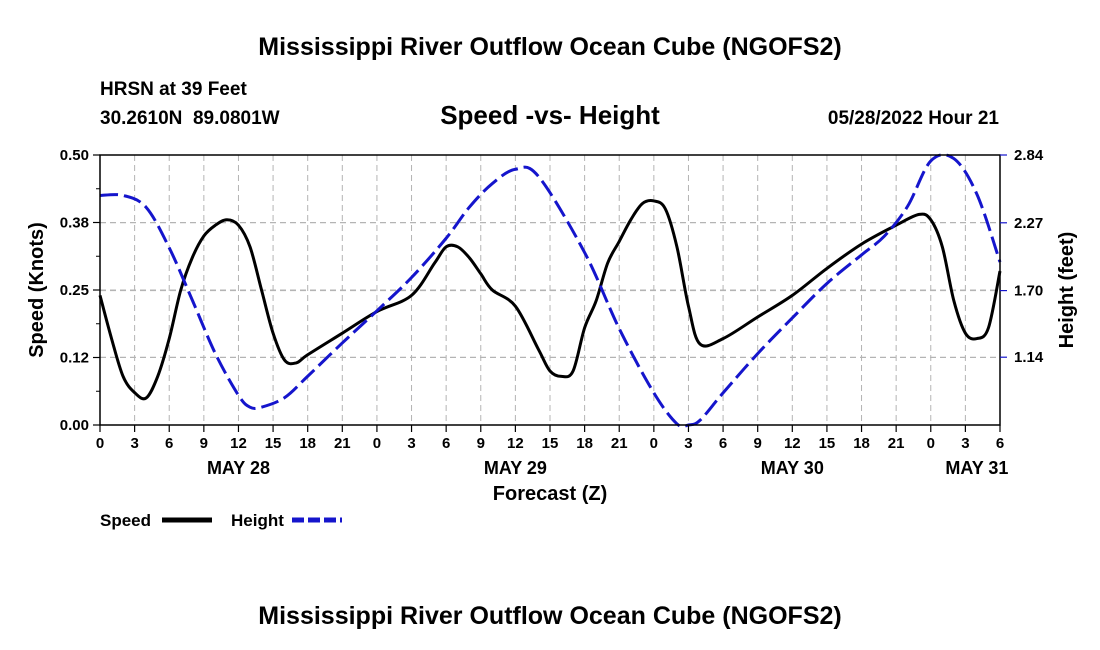 The image size is (1100, 650). Describe the element at coordinates (1028, 291) in the screenshot. I see `y2-tick-label: 1.70` at that location.